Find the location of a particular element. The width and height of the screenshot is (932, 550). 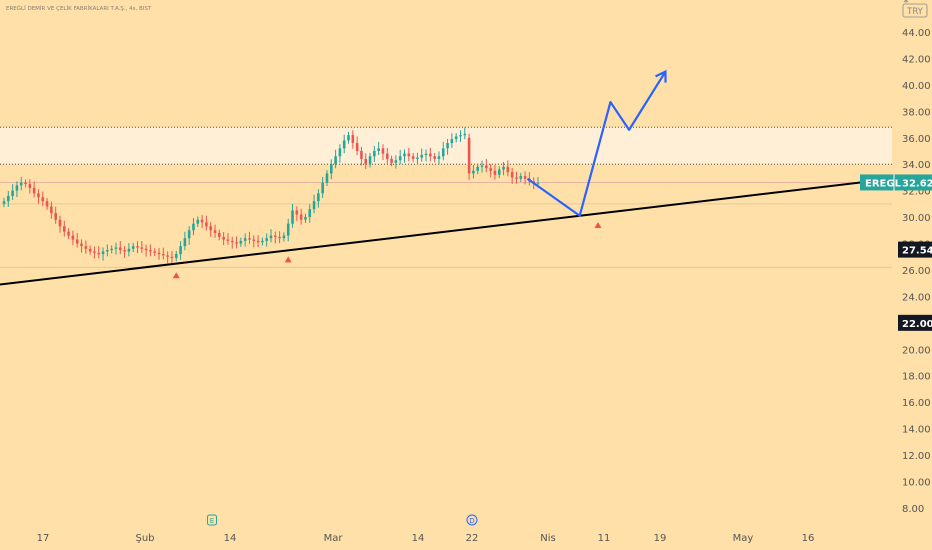

time-axis-tick-label: 14 is located at coordinates (418, 538).